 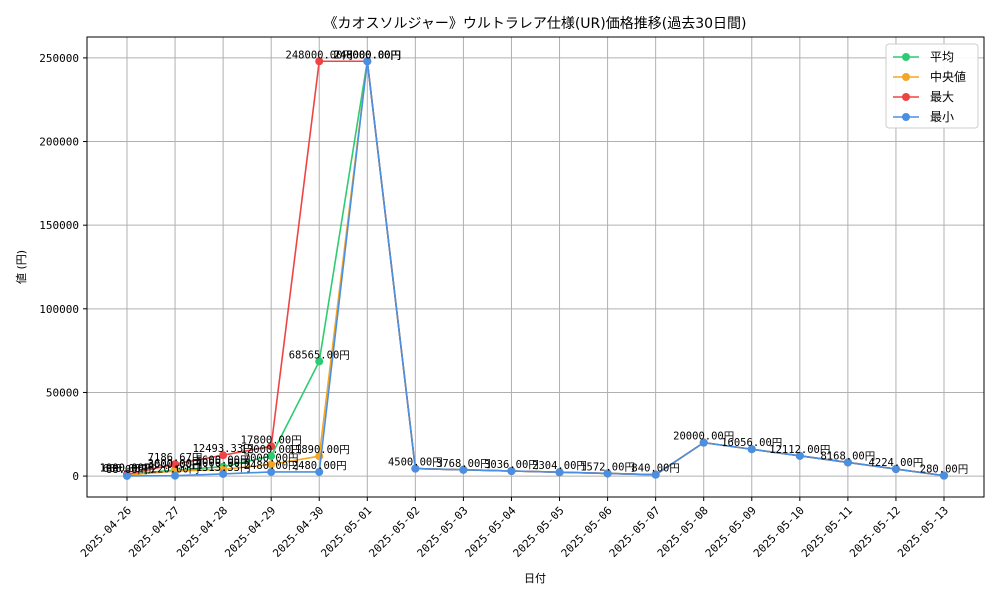 What do you see at coordinates (59, 225) in the screenshot?
I see `y-tick-label: 150000` at bounding box center [59, 225].